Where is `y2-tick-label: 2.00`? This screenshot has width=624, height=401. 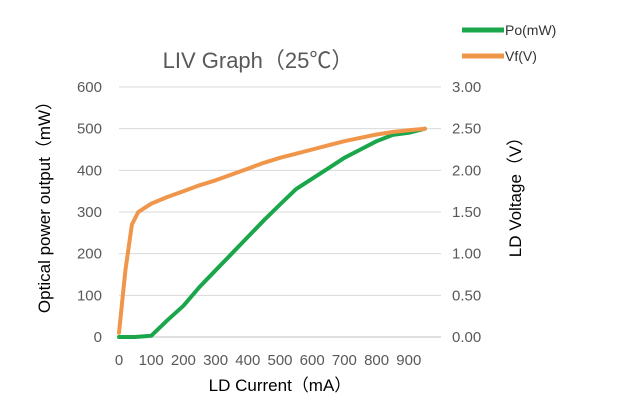 y2-tick-label: 2.00 is located at coordinates (466, 170).